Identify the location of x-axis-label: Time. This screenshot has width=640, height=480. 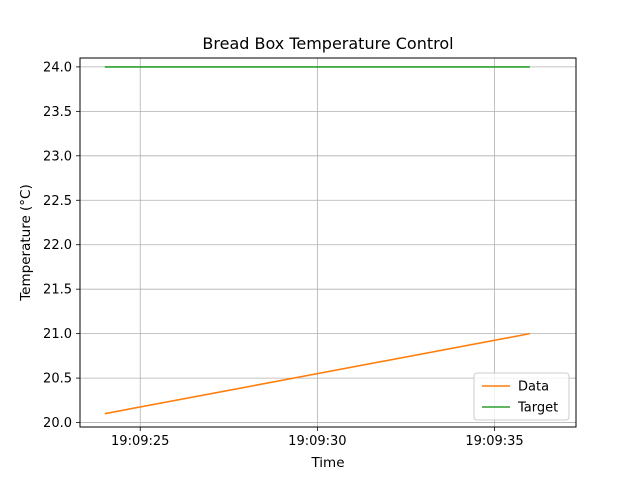
(327, 463).